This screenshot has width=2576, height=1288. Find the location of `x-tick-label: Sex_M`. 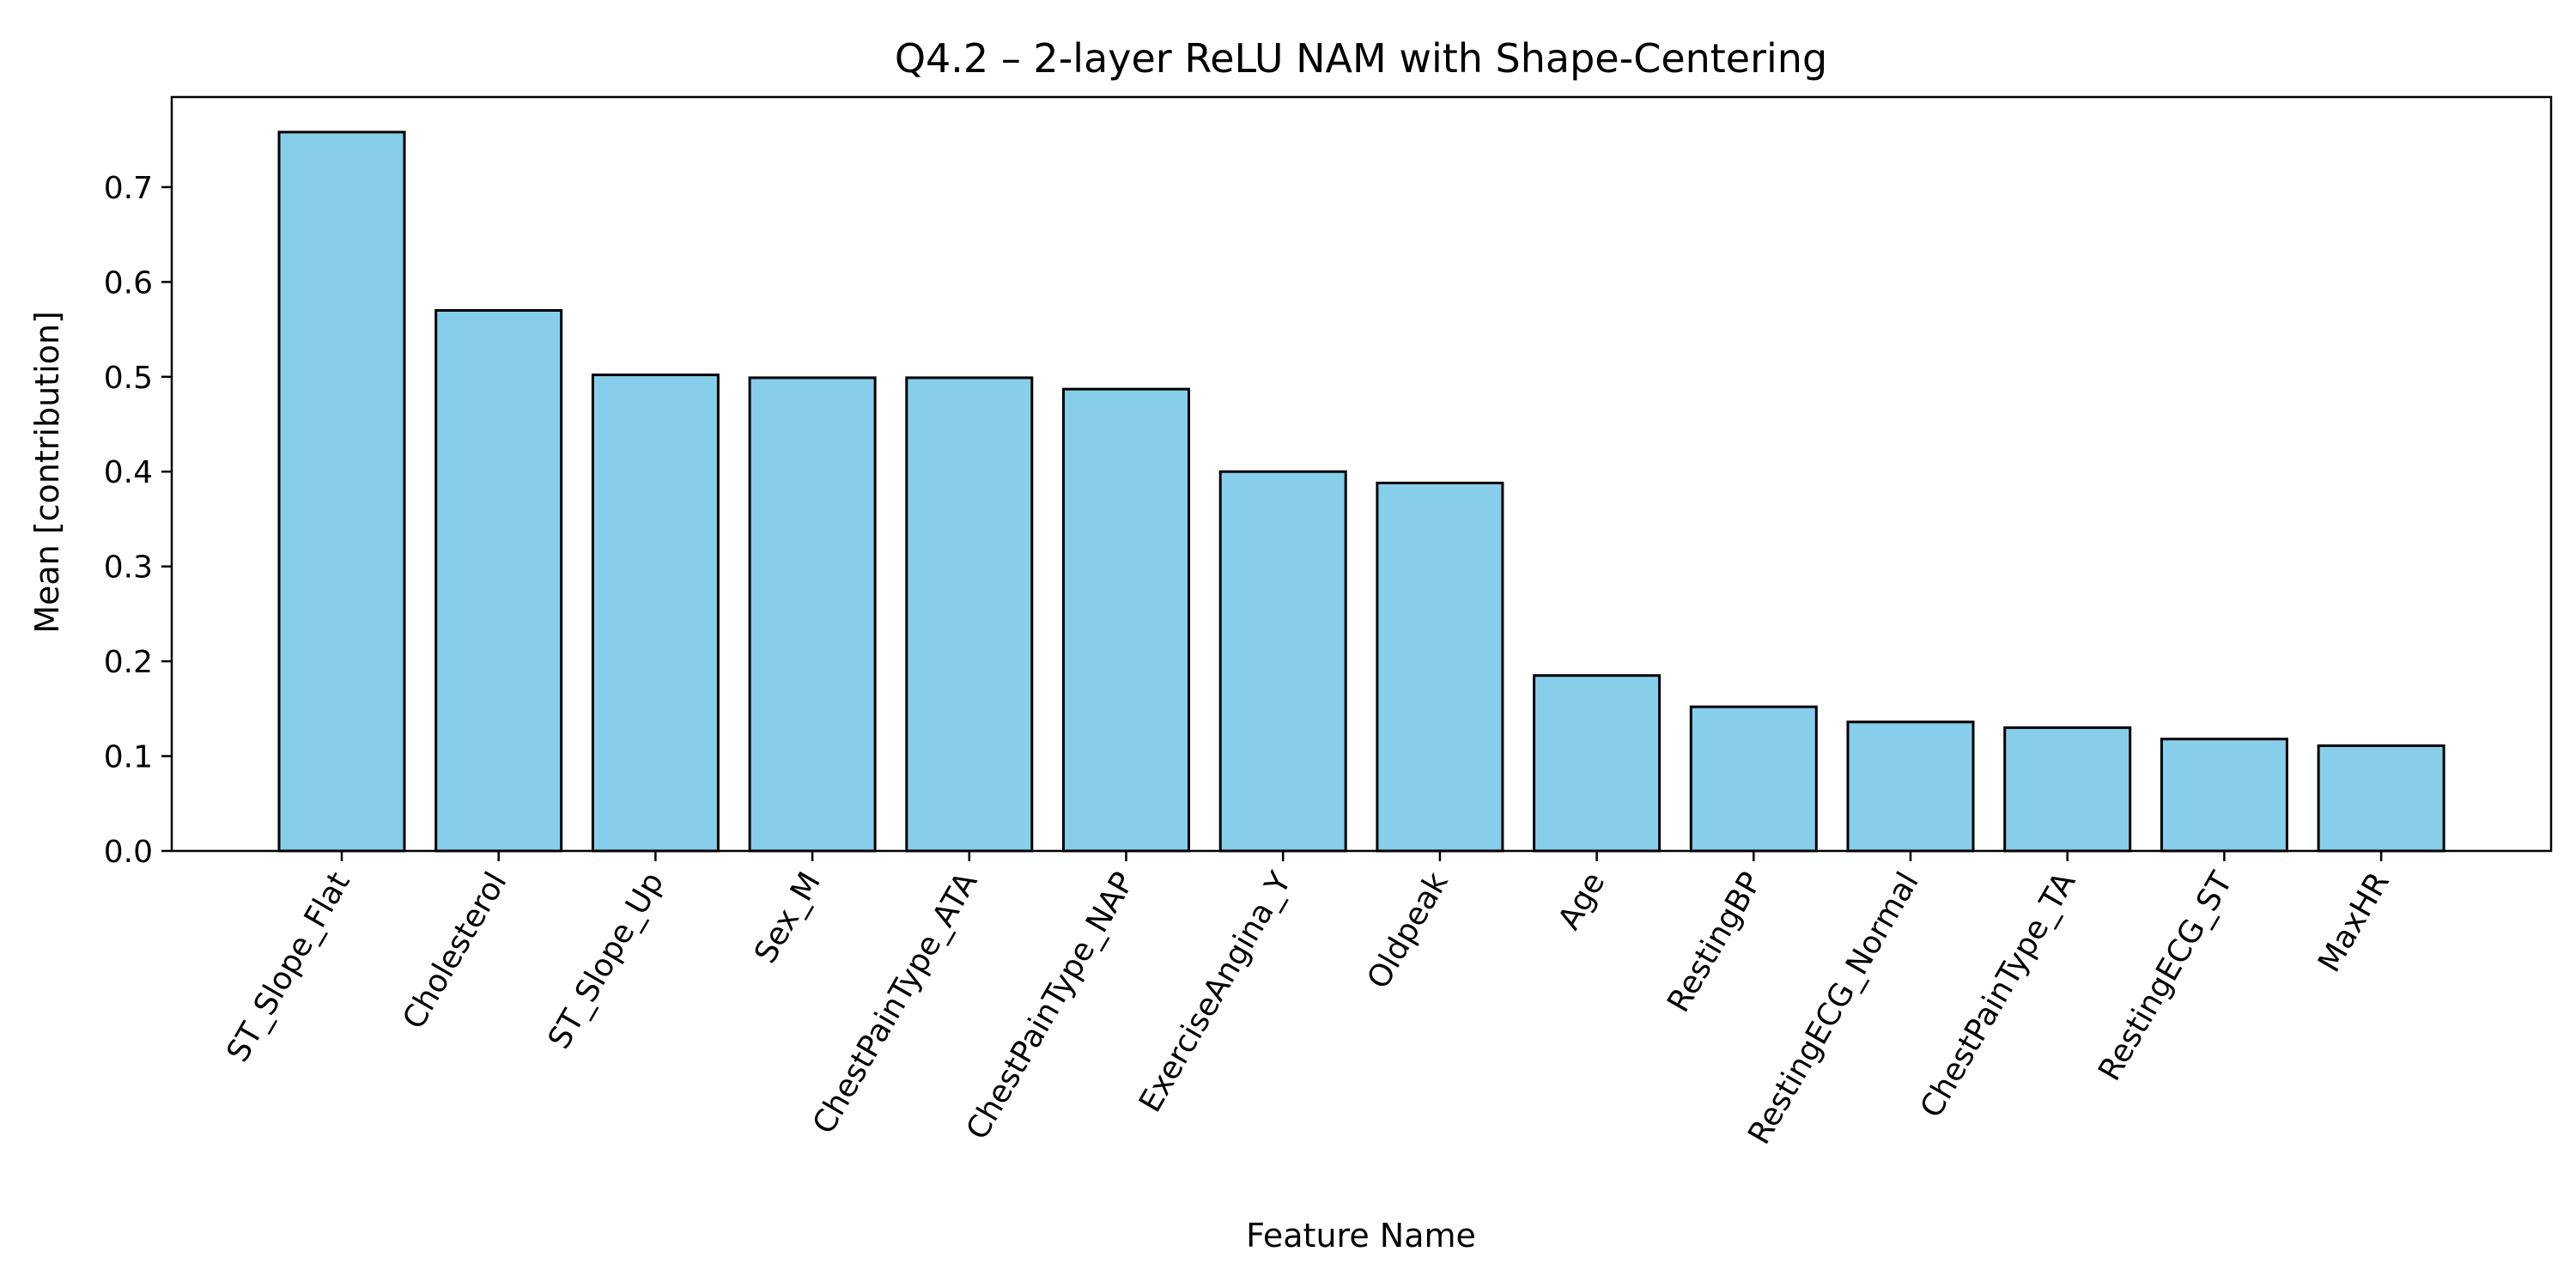

x-tick-label: Sex_M is located at coordinates (788, 918).